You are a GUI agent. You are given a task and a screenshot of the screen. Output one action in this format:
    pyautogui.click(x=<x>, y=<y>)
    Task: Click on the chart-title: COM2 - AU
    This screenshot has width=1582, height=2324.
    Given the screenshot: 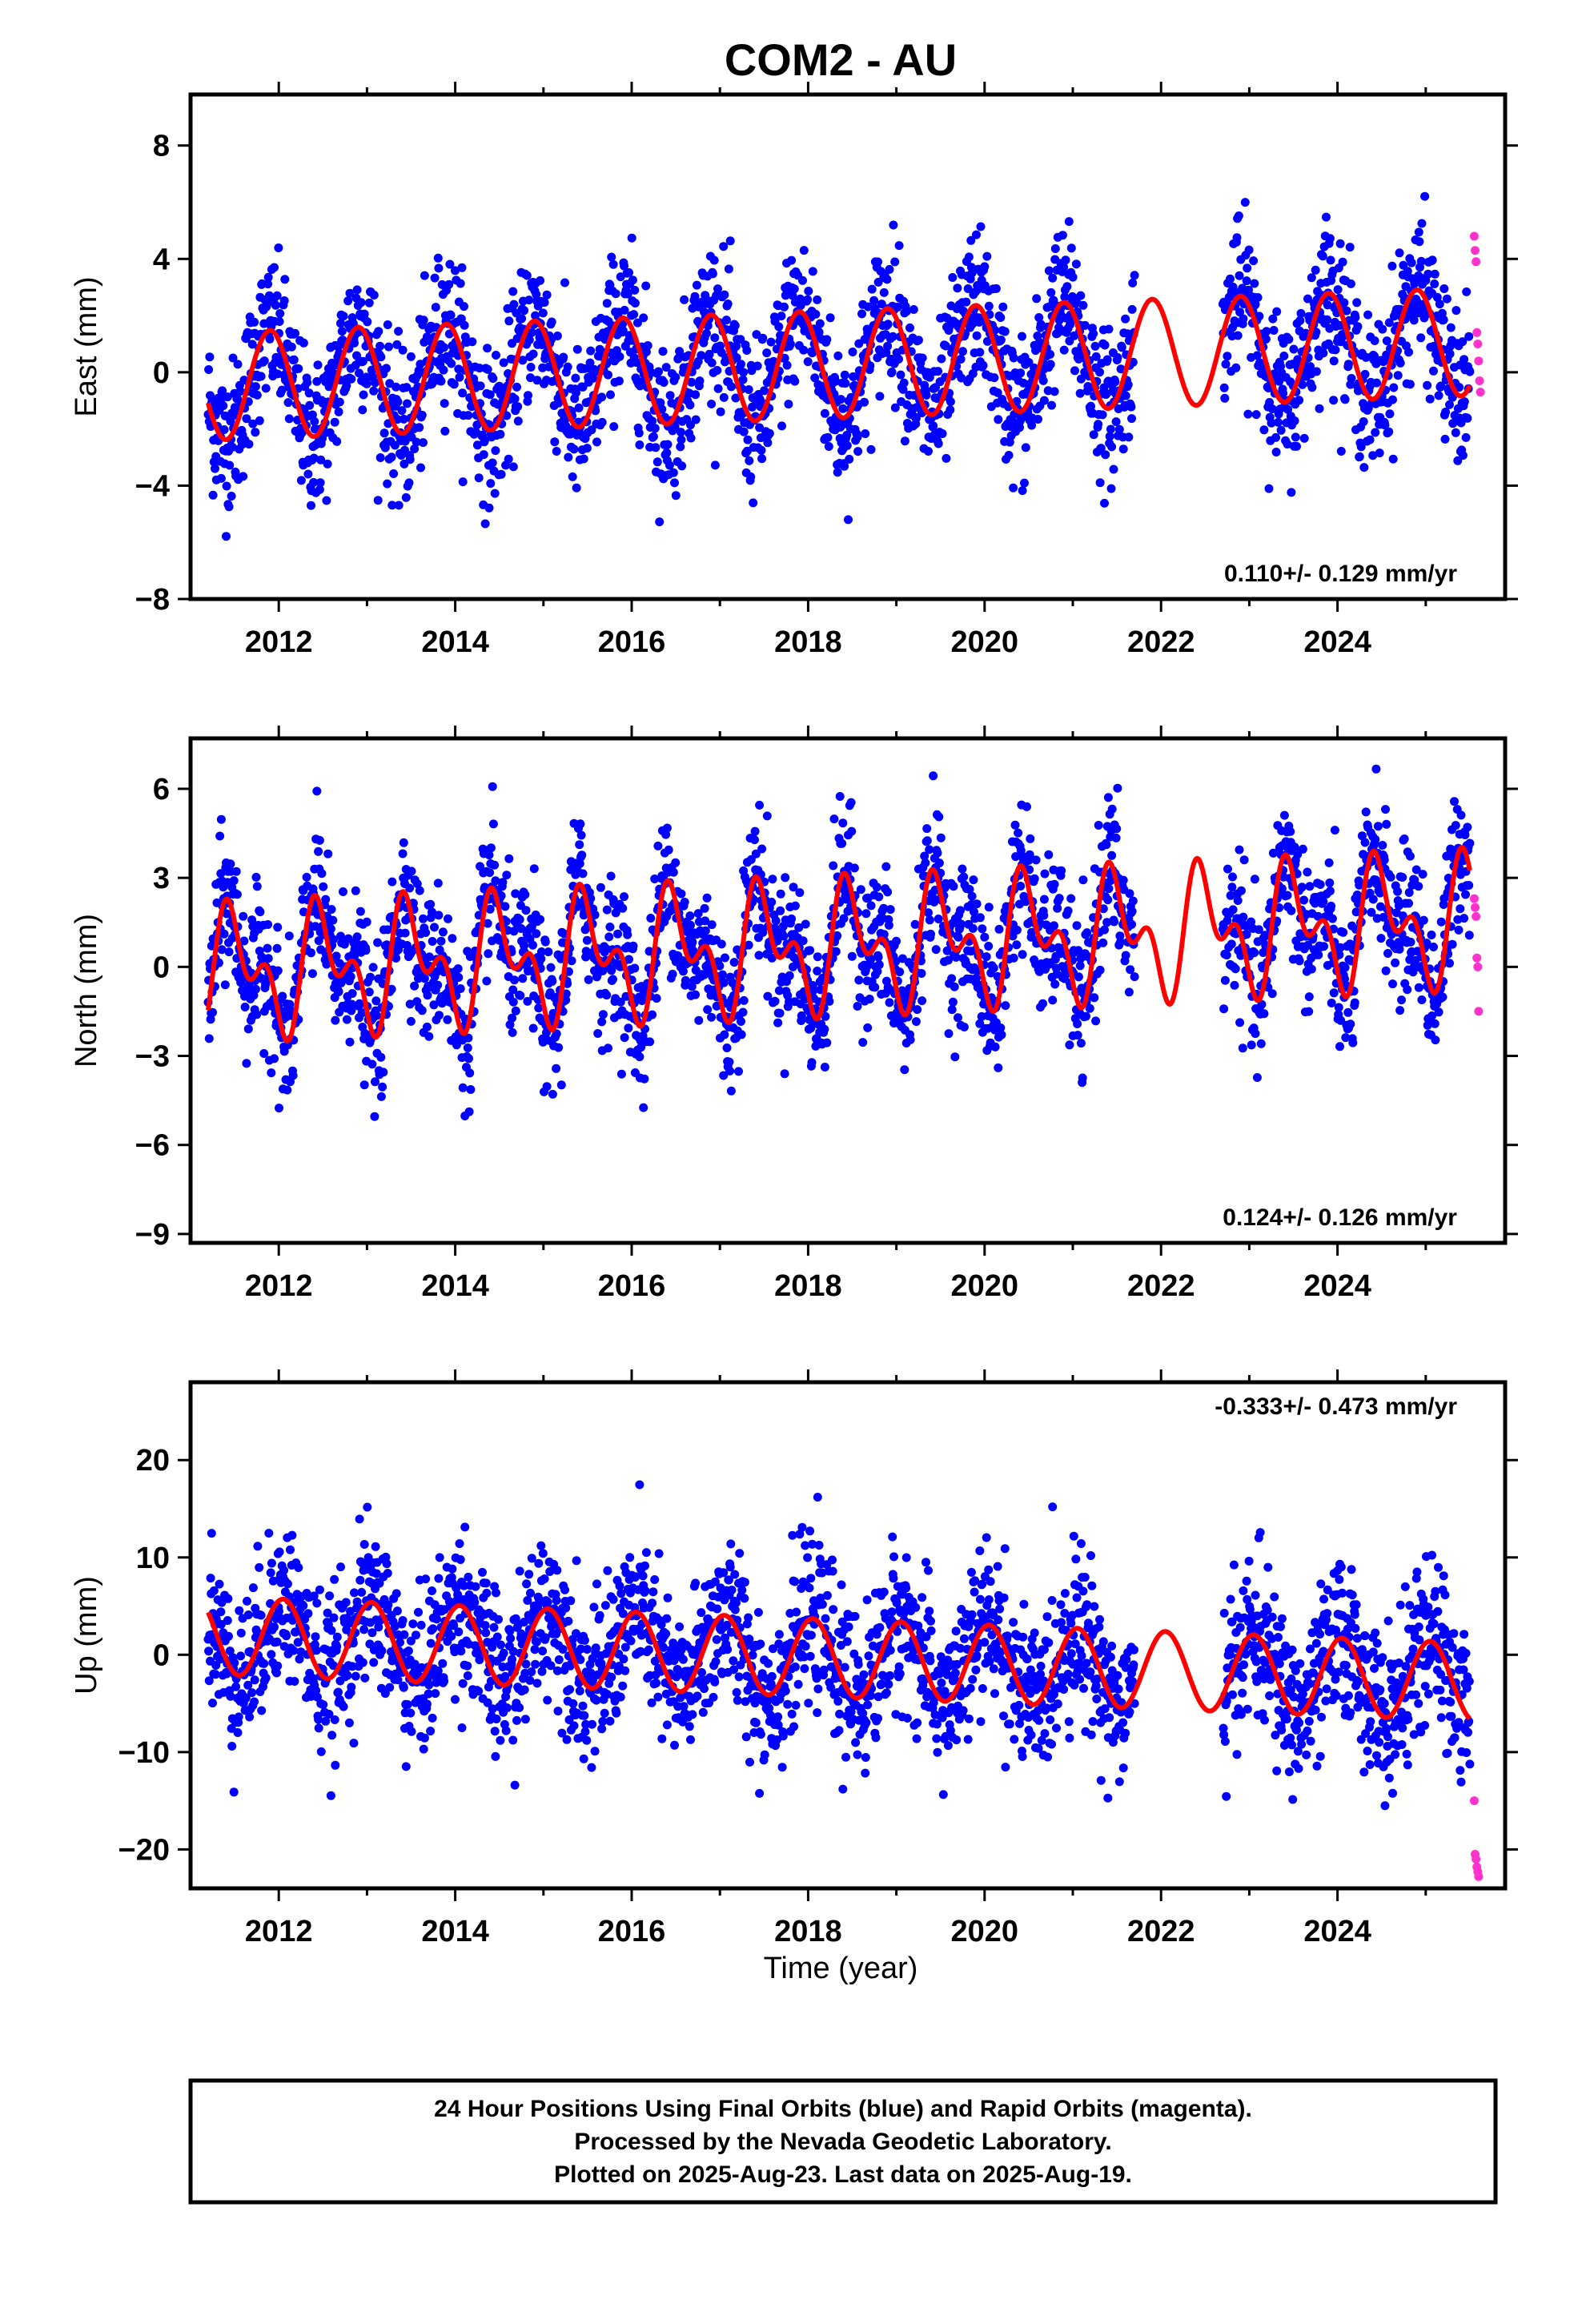 What is the action you would take?
    pyautogui.click(x=841, y=60)
    